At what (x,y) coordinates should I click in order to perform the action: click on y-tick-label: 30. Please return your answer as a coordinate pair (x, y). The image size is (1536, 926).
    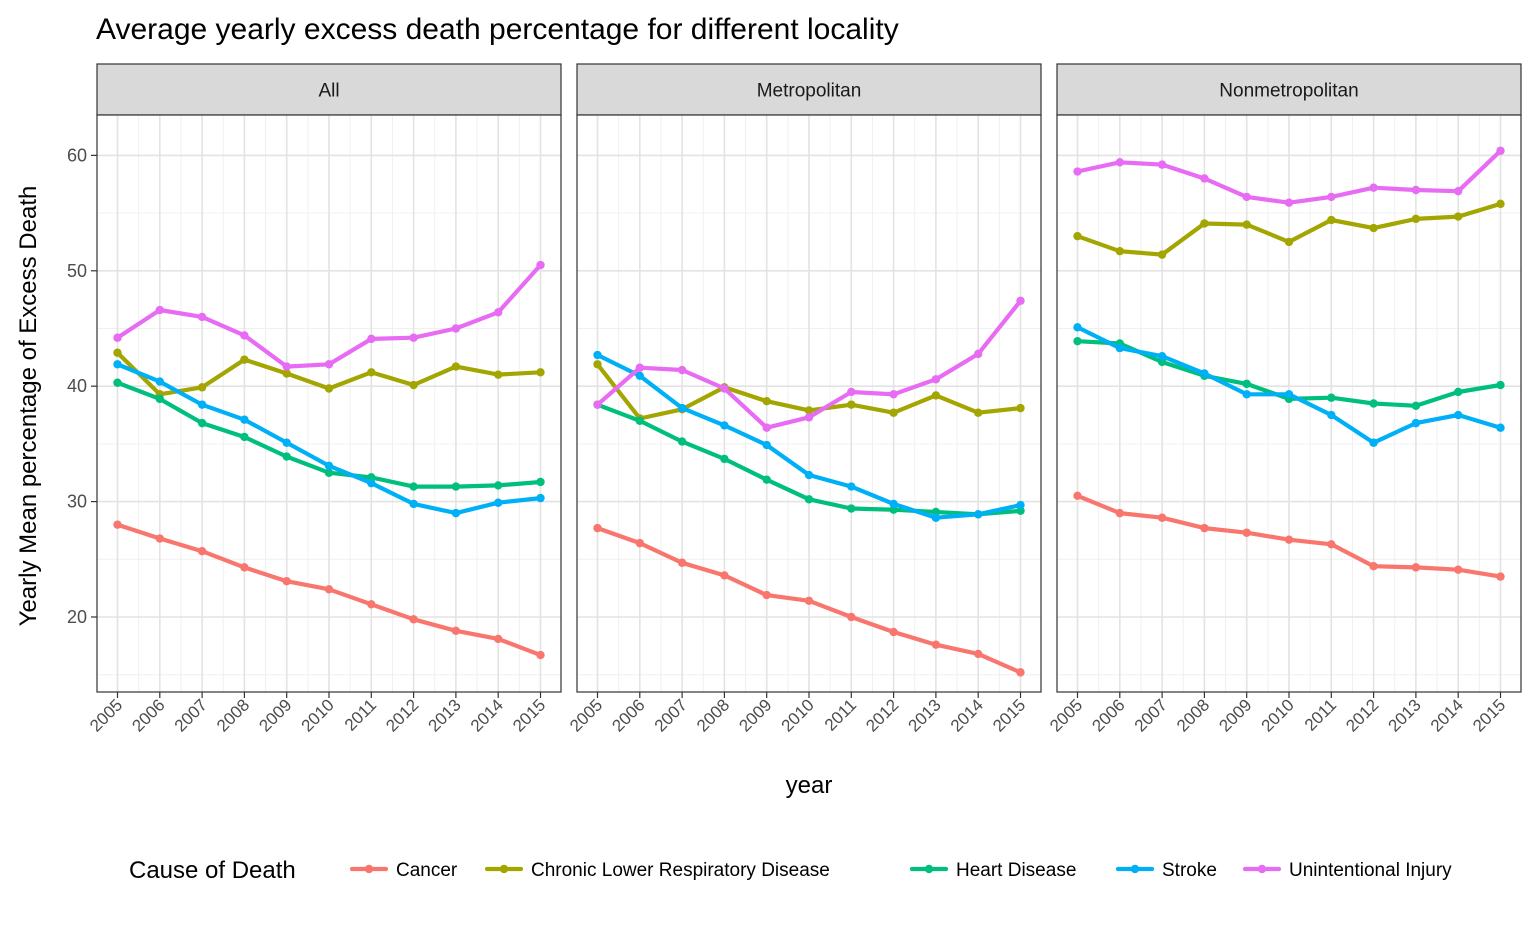
    Looking at the image, I should click on (77, 502).